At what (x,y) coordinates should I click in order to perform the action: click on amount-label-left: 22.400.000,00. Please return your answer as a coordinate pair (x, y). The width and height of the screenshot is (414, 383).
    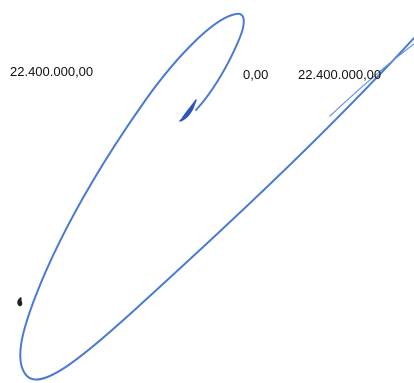
    Looking at the image, I should click on (51, 72).